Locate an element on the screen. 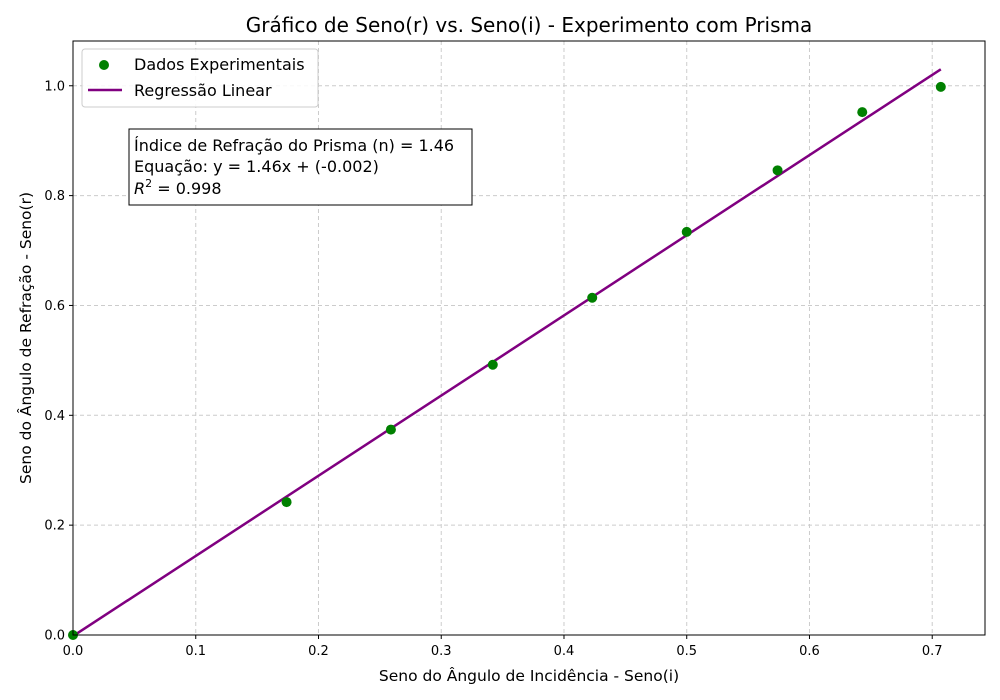 Image resolution: width=1000 pixels, height=700 pixels. y-tick-label: 0.4 is located at coordinates (54, 416).